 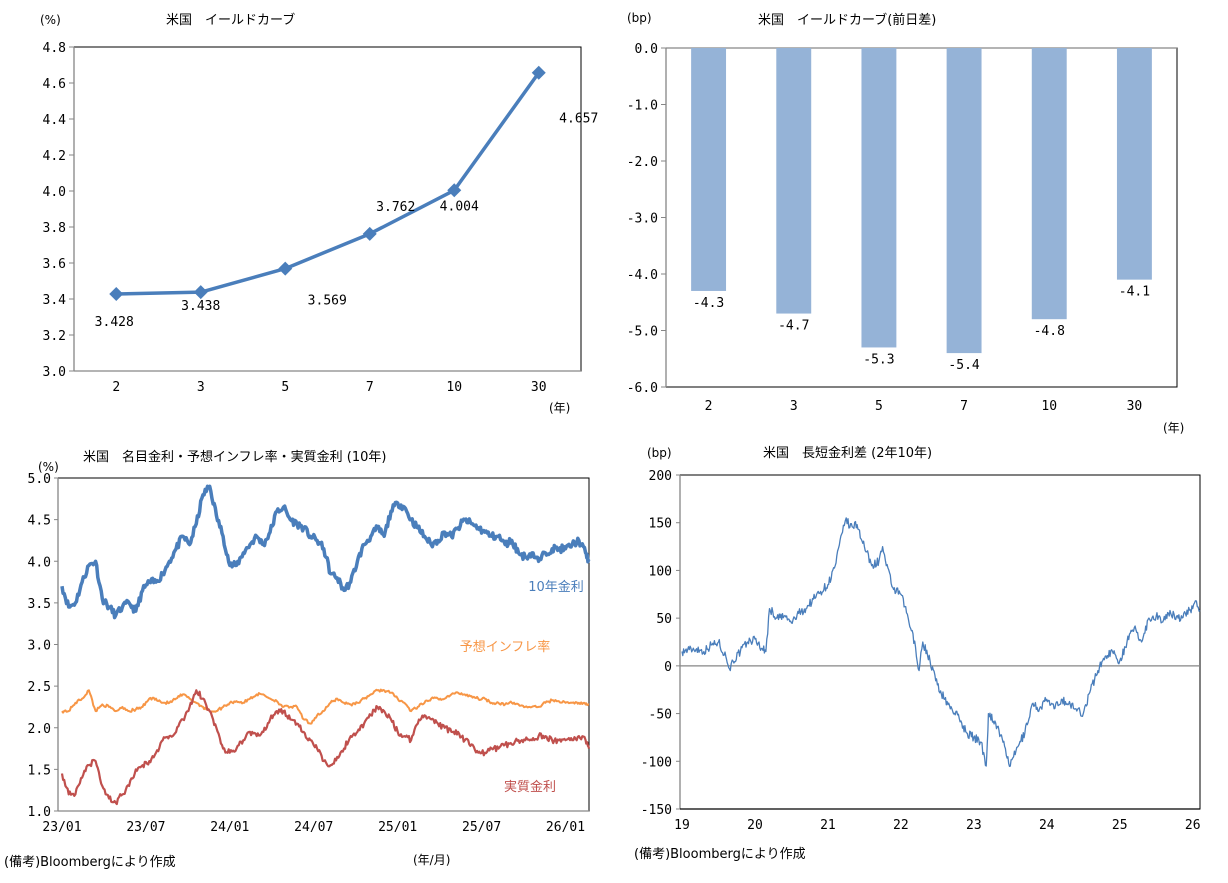 What do you see at coordinates (54, 84) in the screenshot?
I see `y-tick-label: 4.6` at bounding box center [54, 84].